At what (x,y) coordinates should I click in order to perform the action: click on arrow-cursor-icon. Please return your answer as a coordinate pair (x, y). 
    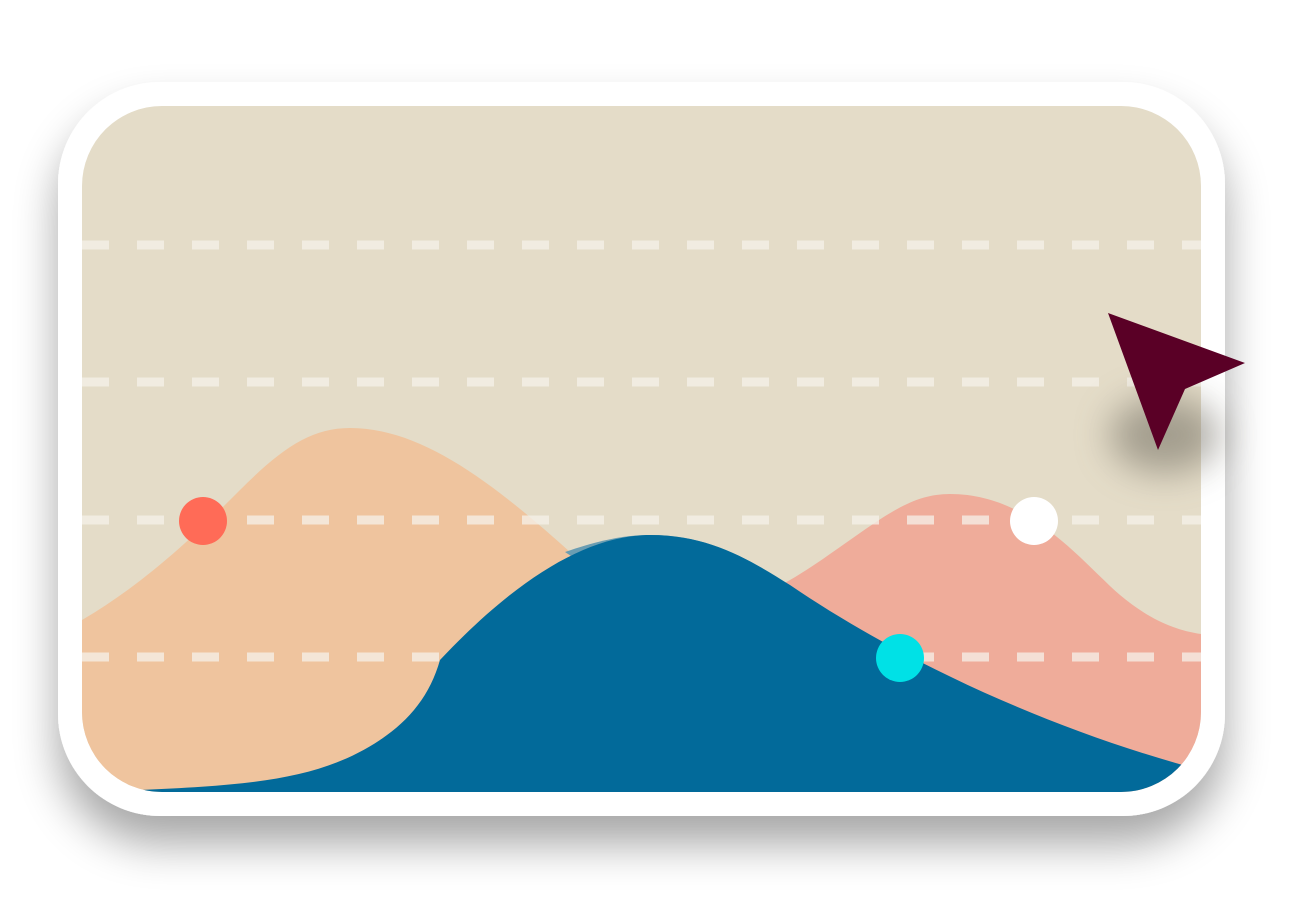
    Looking at the image, I should click on (1176, 381).